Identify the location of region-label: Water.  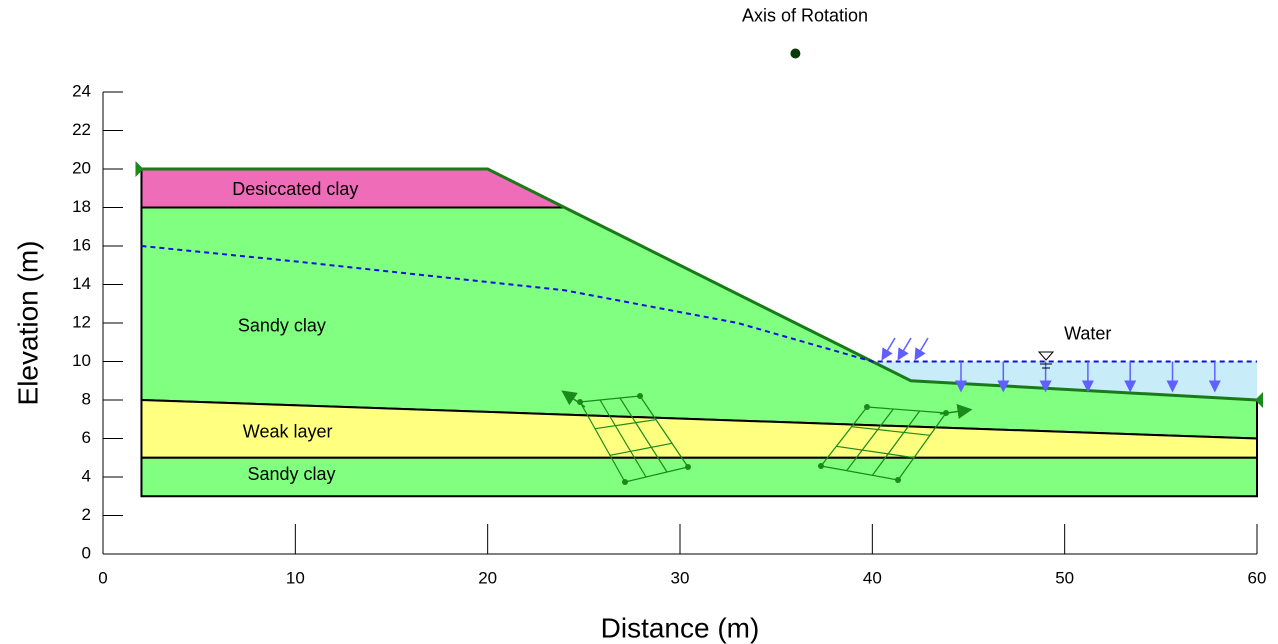
(1087, 333).